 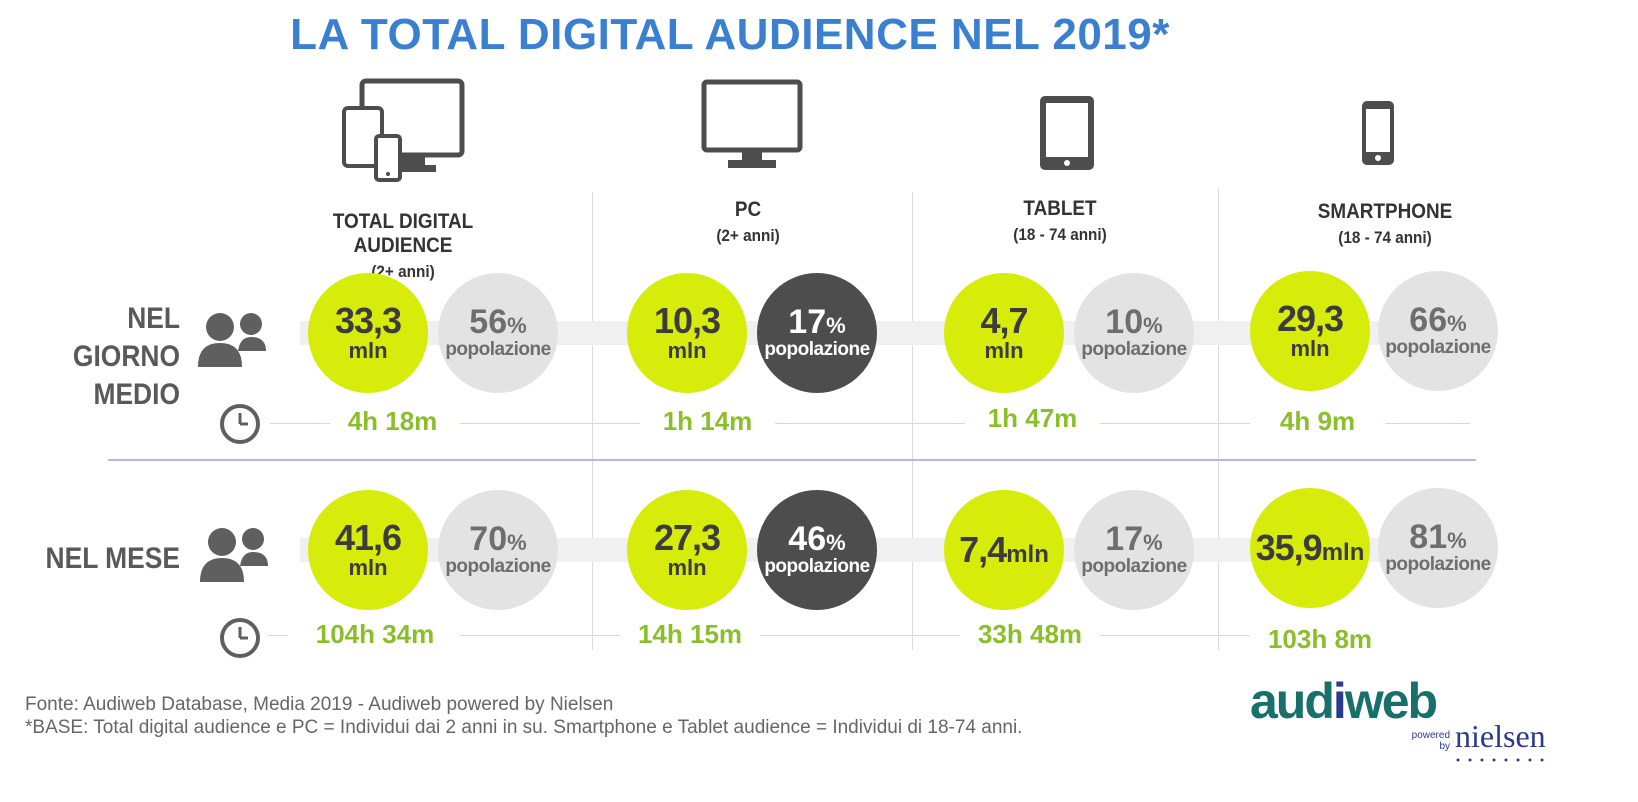 I want to click on reach-circle: 35,9mln, so click(x=1310, y=548).